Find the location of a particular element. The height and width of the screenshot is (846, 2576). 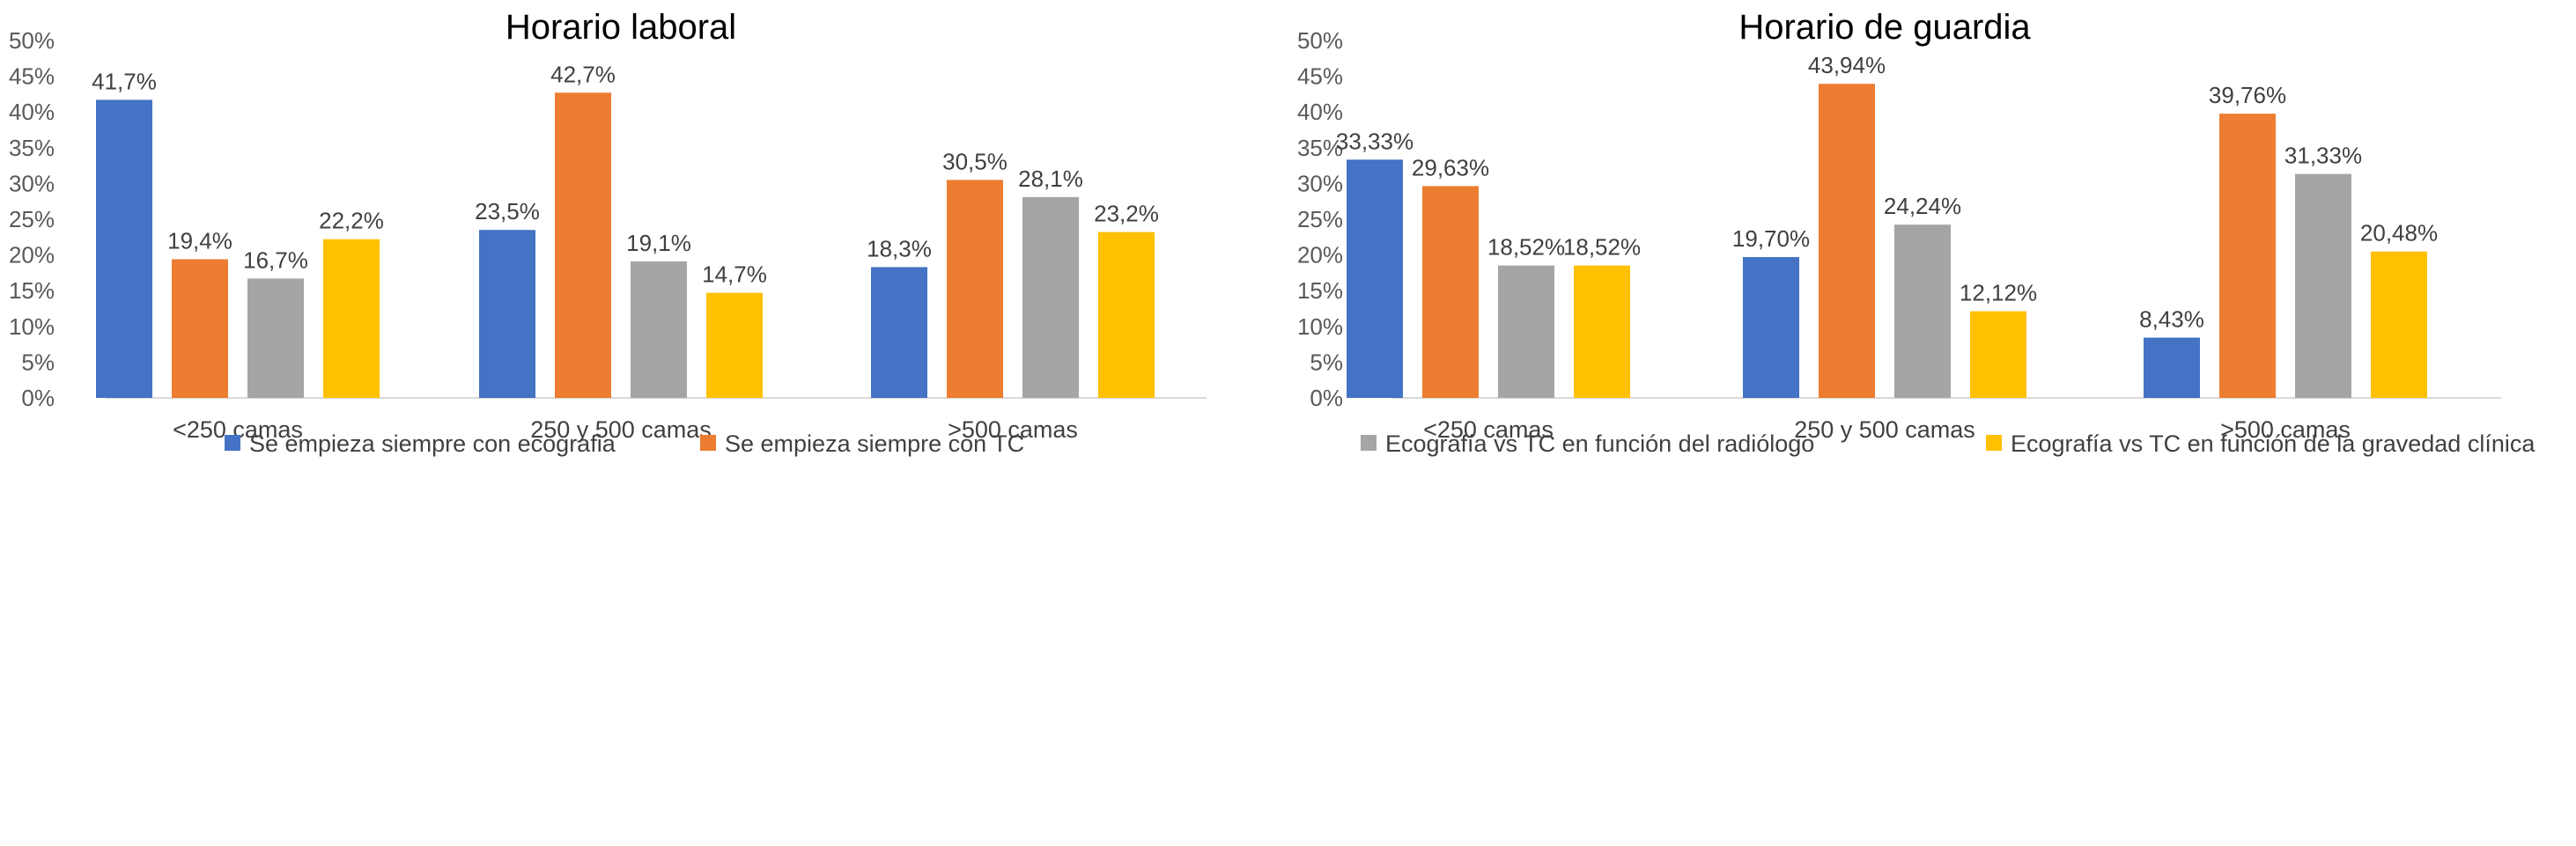

legend-label: Se empieza siempre con ecografia is located at coordinates (432, 443).